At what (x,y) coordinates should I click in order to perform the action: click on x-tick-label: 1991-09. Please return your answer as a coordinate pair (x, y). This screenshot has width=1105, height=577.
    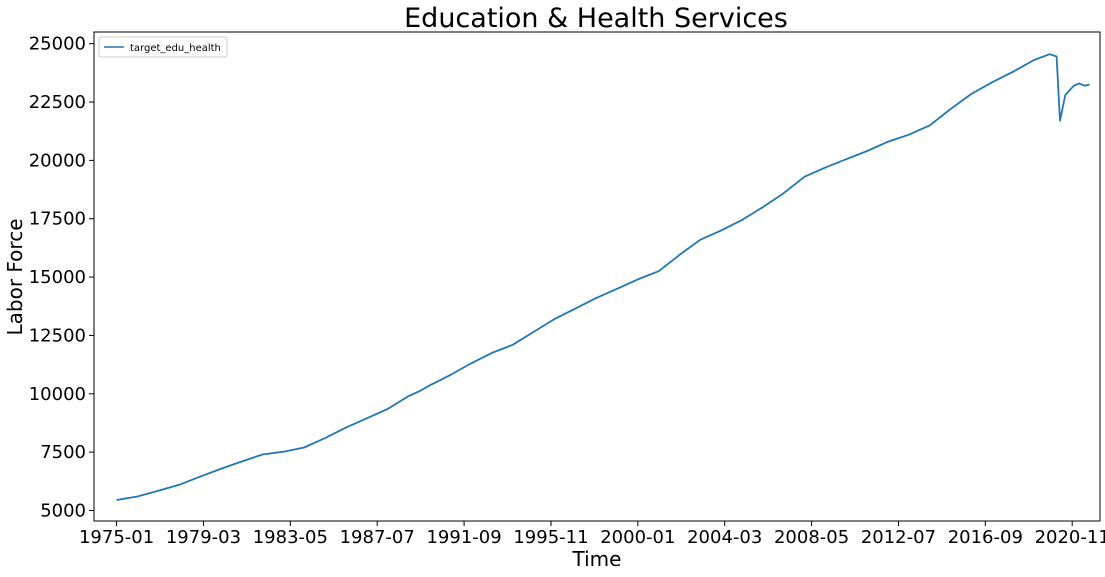
    Looking at the image, I should click on (463, 537).